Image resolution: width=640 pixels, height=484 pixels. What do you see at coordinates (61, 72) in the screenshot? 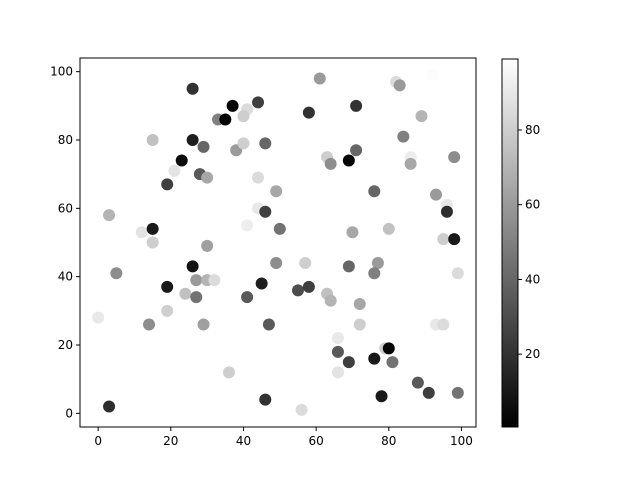
I see `y-tick-label: 100` at bounding box center [61, 72].